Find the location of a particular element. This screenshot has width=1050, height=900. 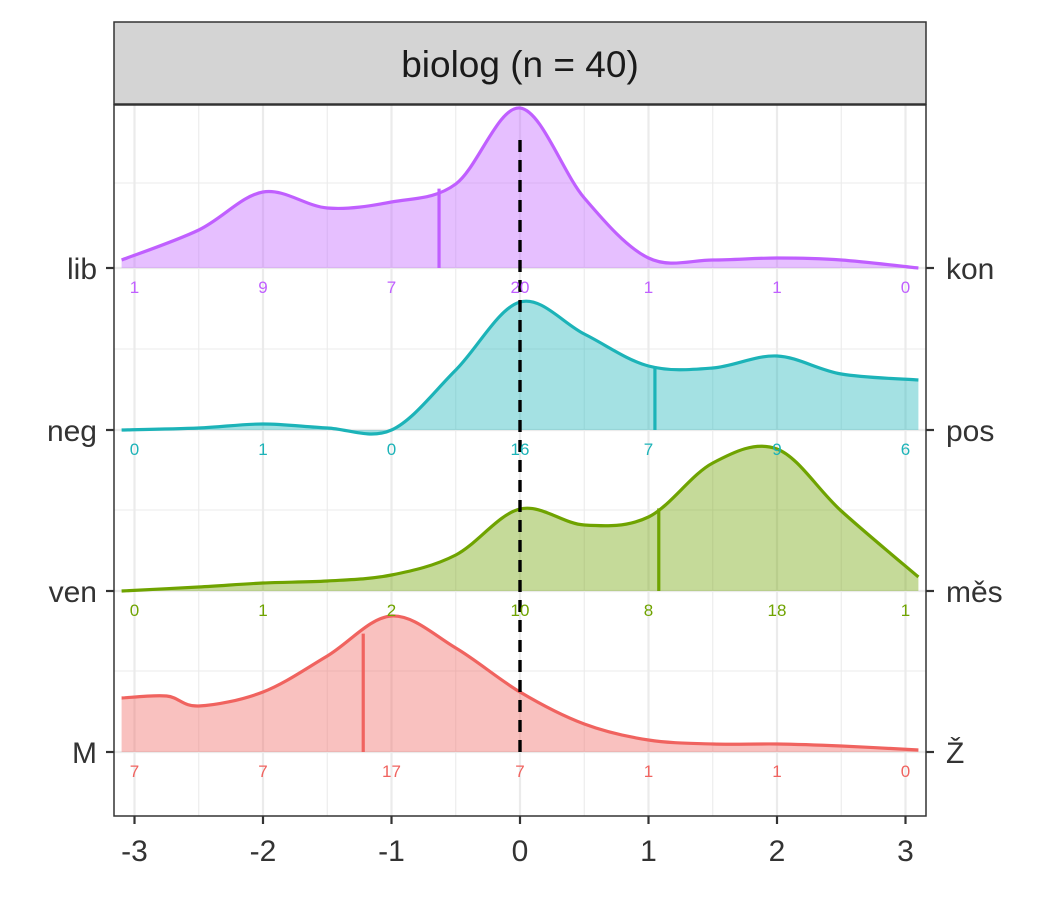

count-label-lib: 9 is located at coordinates (262, 287).